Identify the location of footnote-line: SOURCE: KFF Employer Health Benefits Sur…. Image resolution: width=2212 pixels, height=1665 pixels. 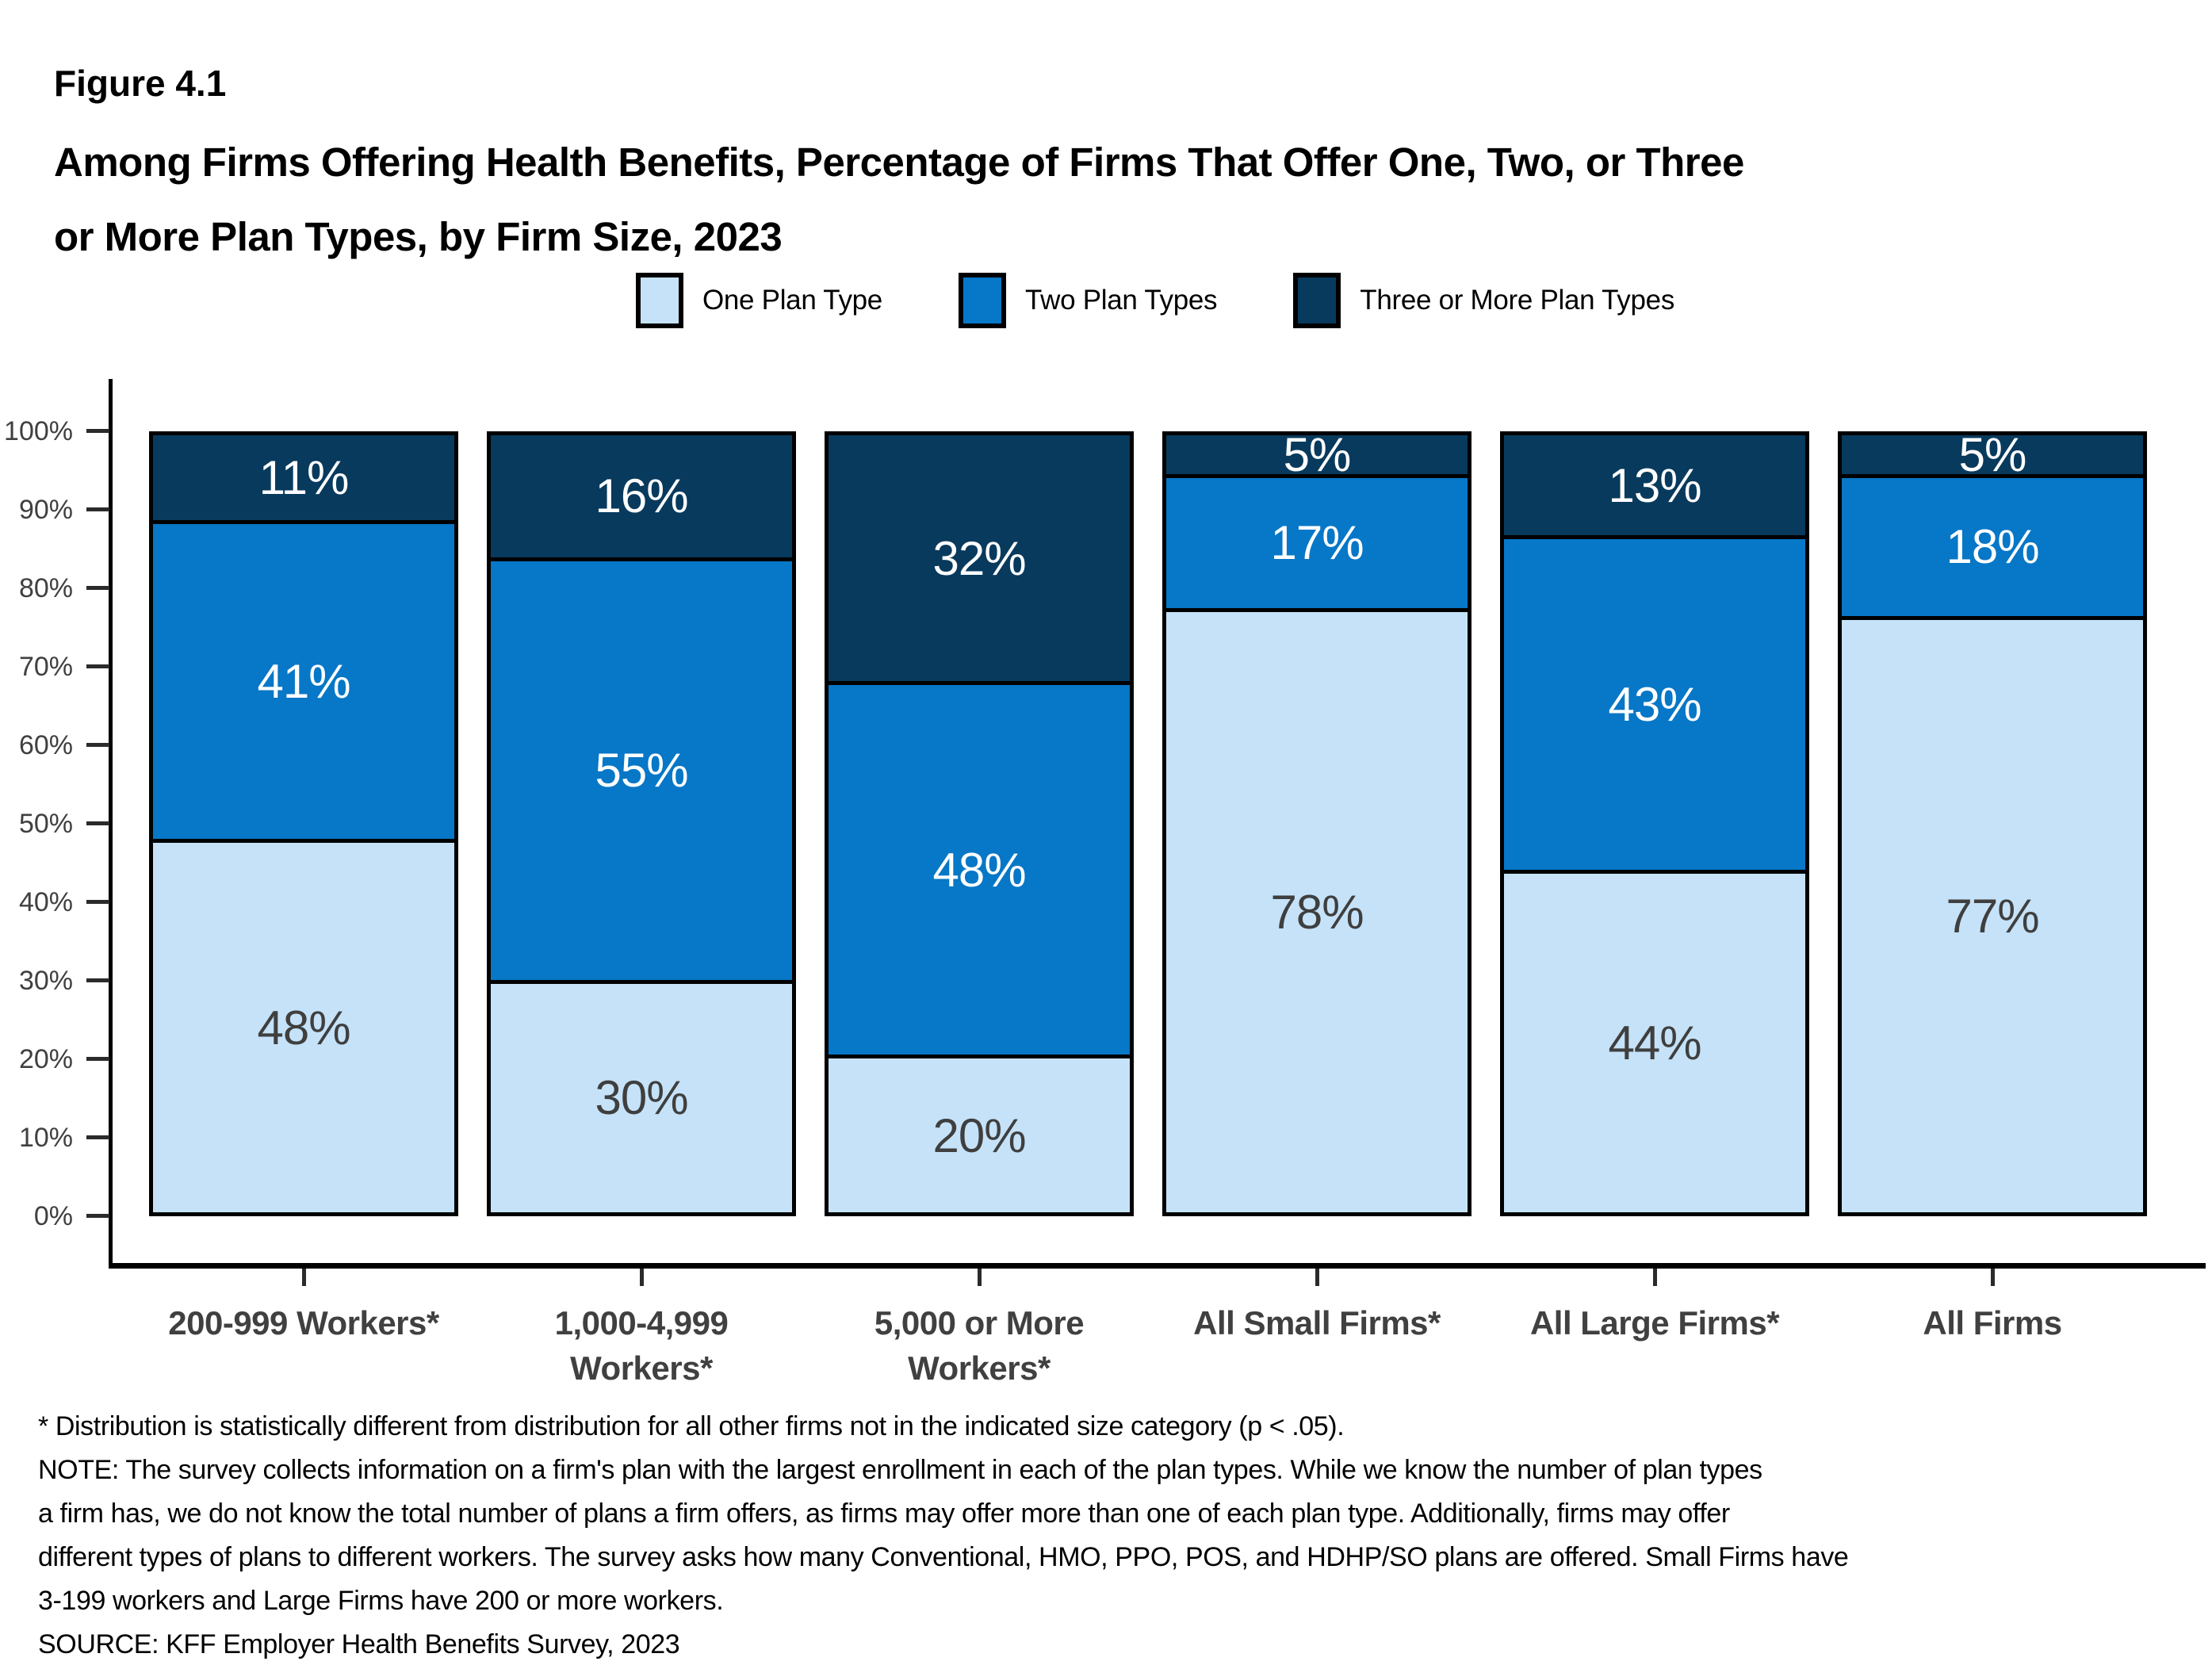
(359, 1644).